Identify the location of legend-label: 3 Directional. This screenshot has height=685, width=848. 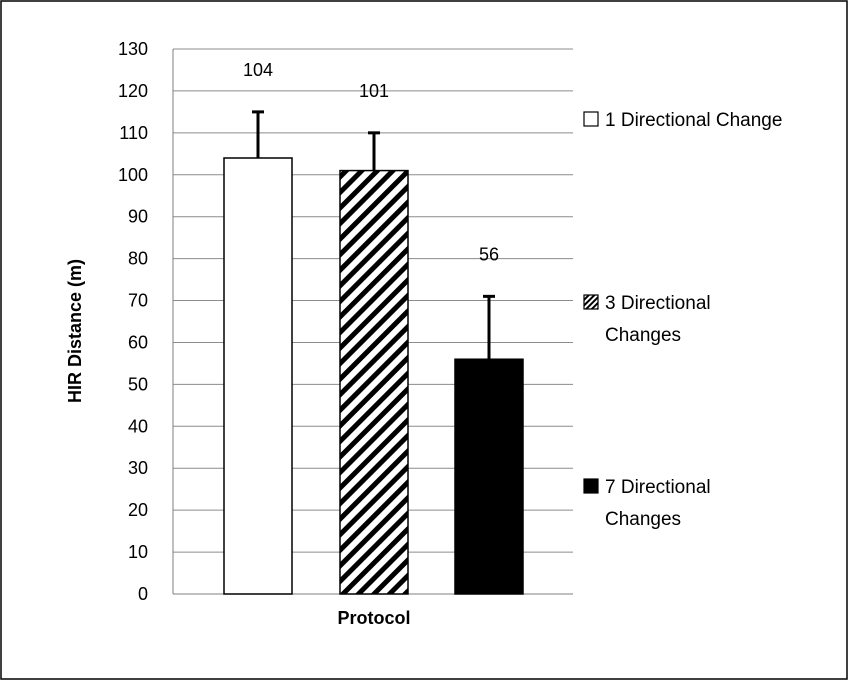
(658, 303).